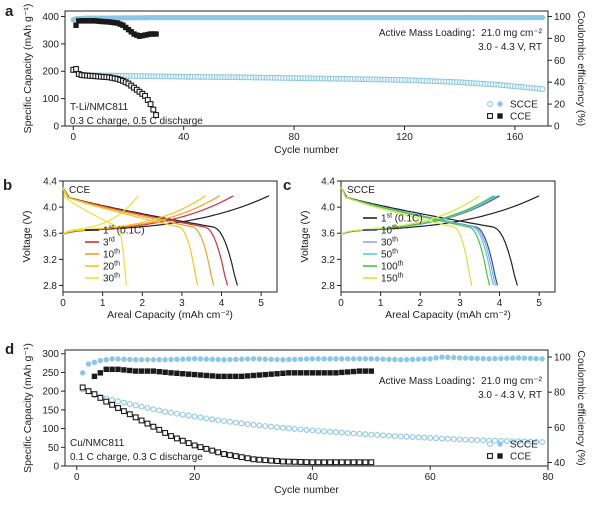 Image resolution: width=600 pixels, height=510 pixels. Describe the element at coordinates (520, 117) in the screenshot. I see `legend-label: CCE` at that location.